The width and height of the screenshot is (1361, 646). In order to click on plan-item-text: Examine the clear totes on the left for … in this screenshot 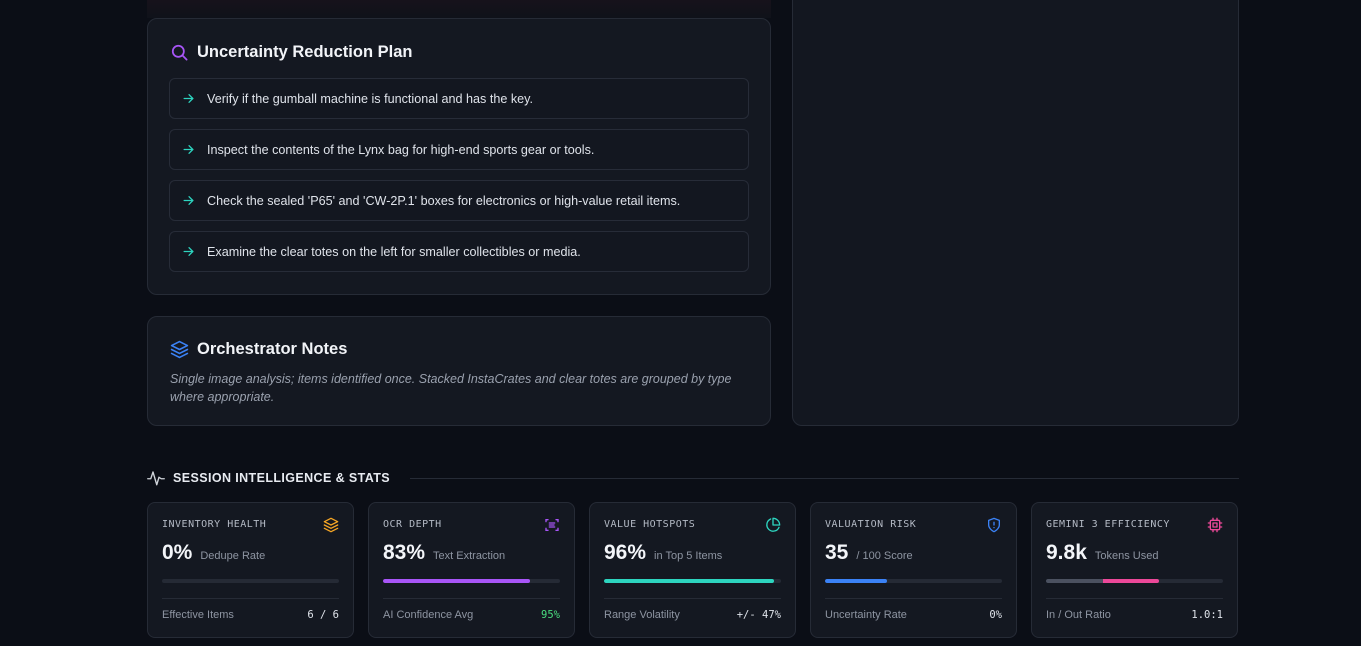, I will do `click(394, 251)`.